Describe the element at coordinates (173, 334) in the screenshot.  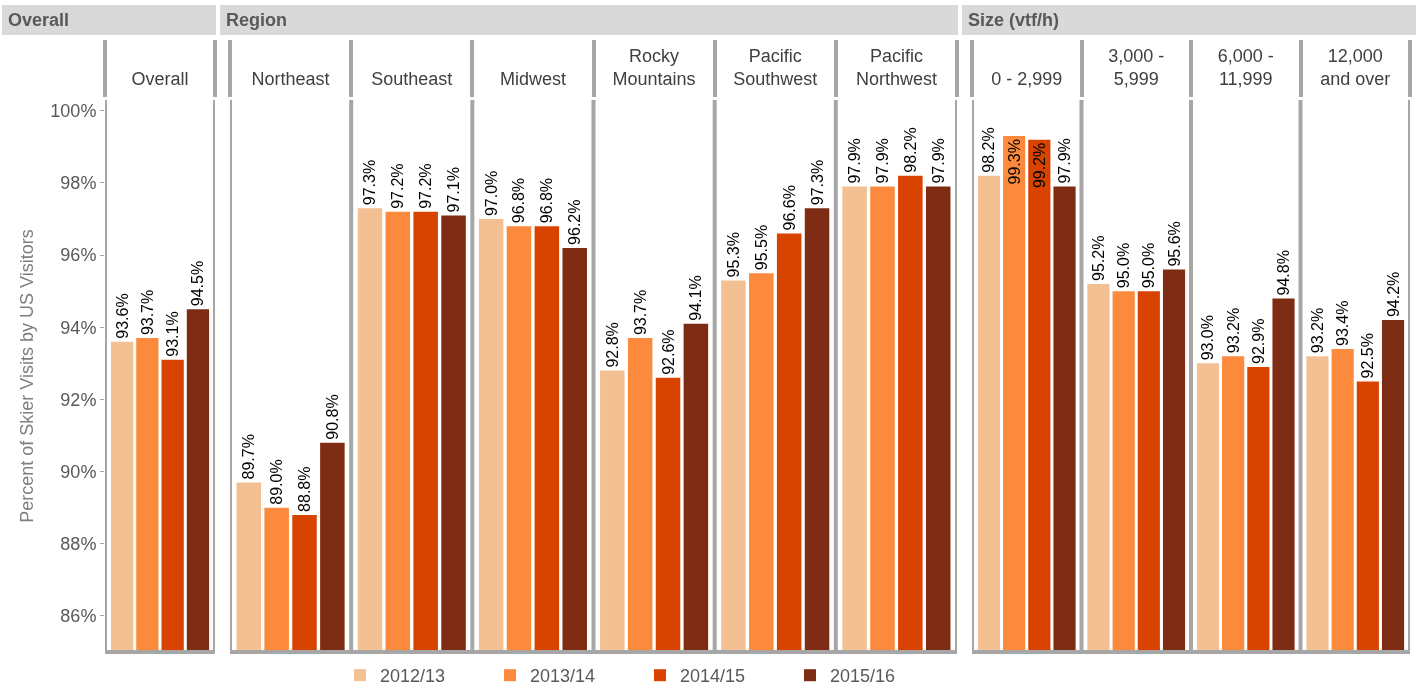
I see `data-label: 93.1%` at that location.